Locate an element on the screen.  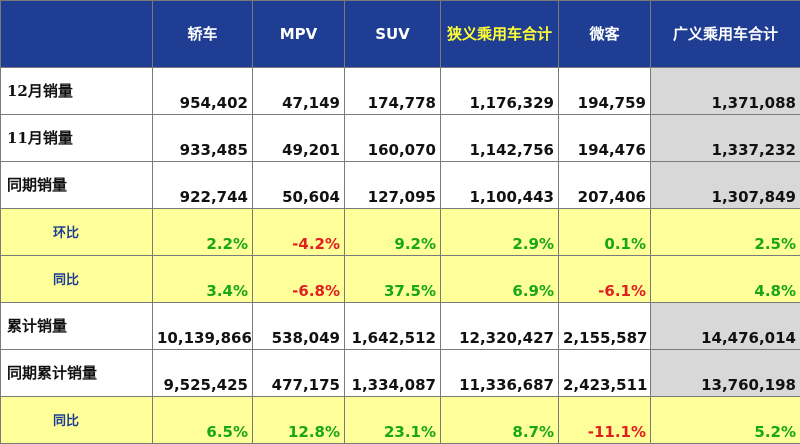
header-corner is located at coordinates (77, 34).